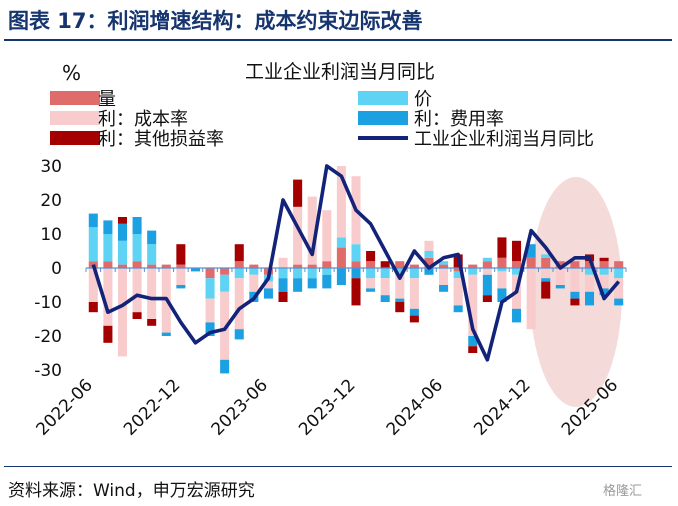 The image size is (678, 506). Describe the element at coordinates (429, 254) in the screenshot. I see `bar-2024-05-s1` at that location.